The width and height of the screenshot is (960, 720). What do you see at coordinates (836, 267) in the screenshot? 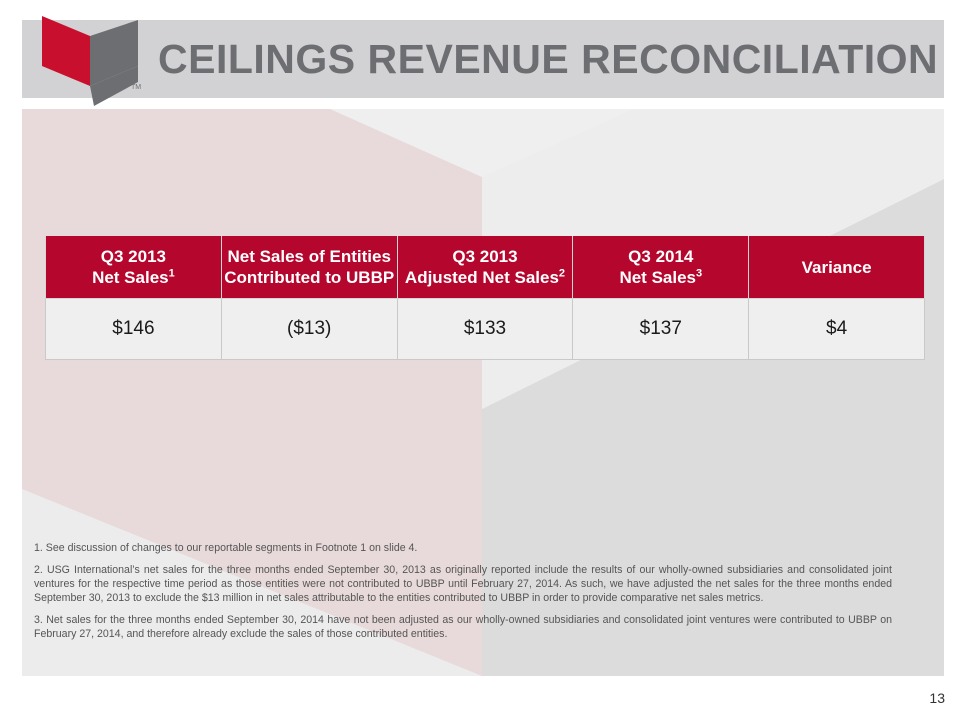
I see `col-variance: Variance` at bounding box center [836, 267].